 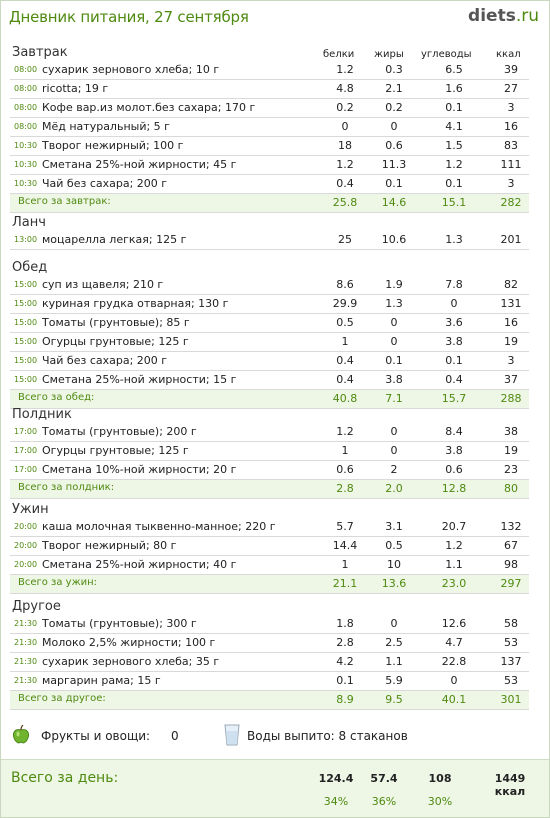 I want to click on food-row: 17:00 Огурцы грунтовые; 125 г 1 0 3.8 19, so click(x=269, y=451).